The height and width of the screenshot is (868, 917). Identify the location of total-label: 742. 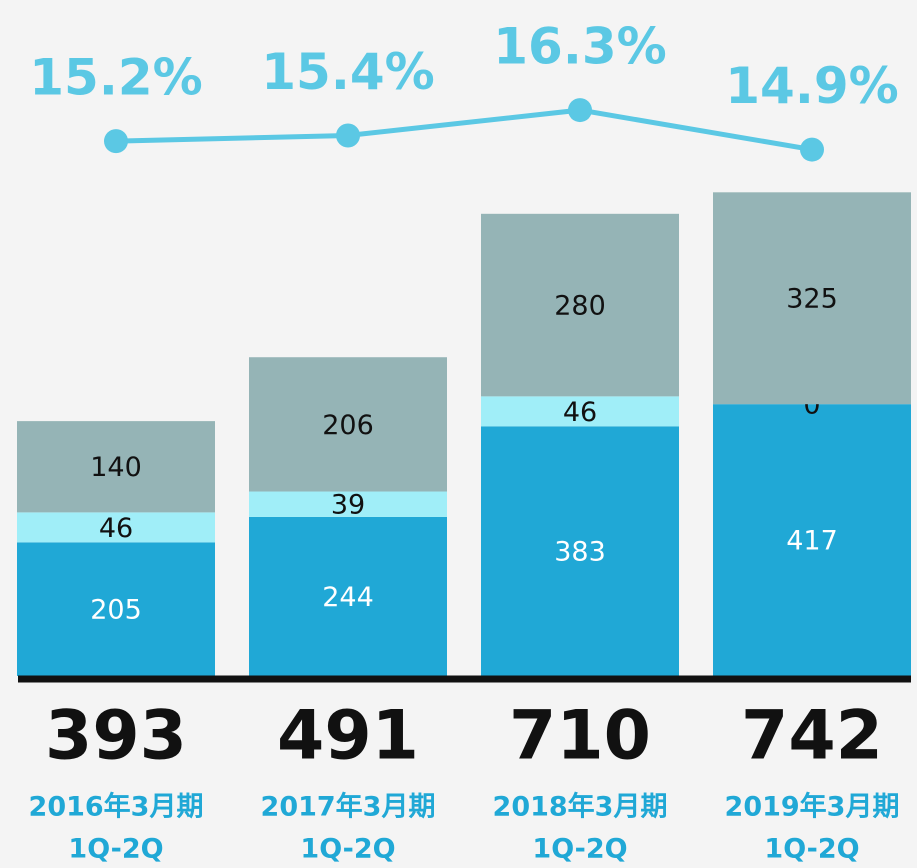
(812, 736).